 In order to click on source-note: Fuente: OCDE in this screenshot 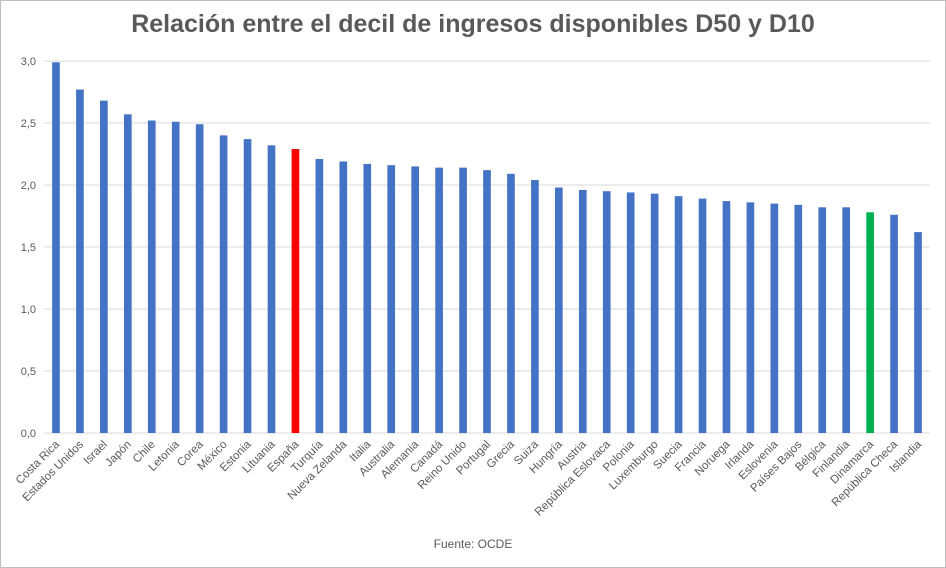, I will do `click(473, 544)`.